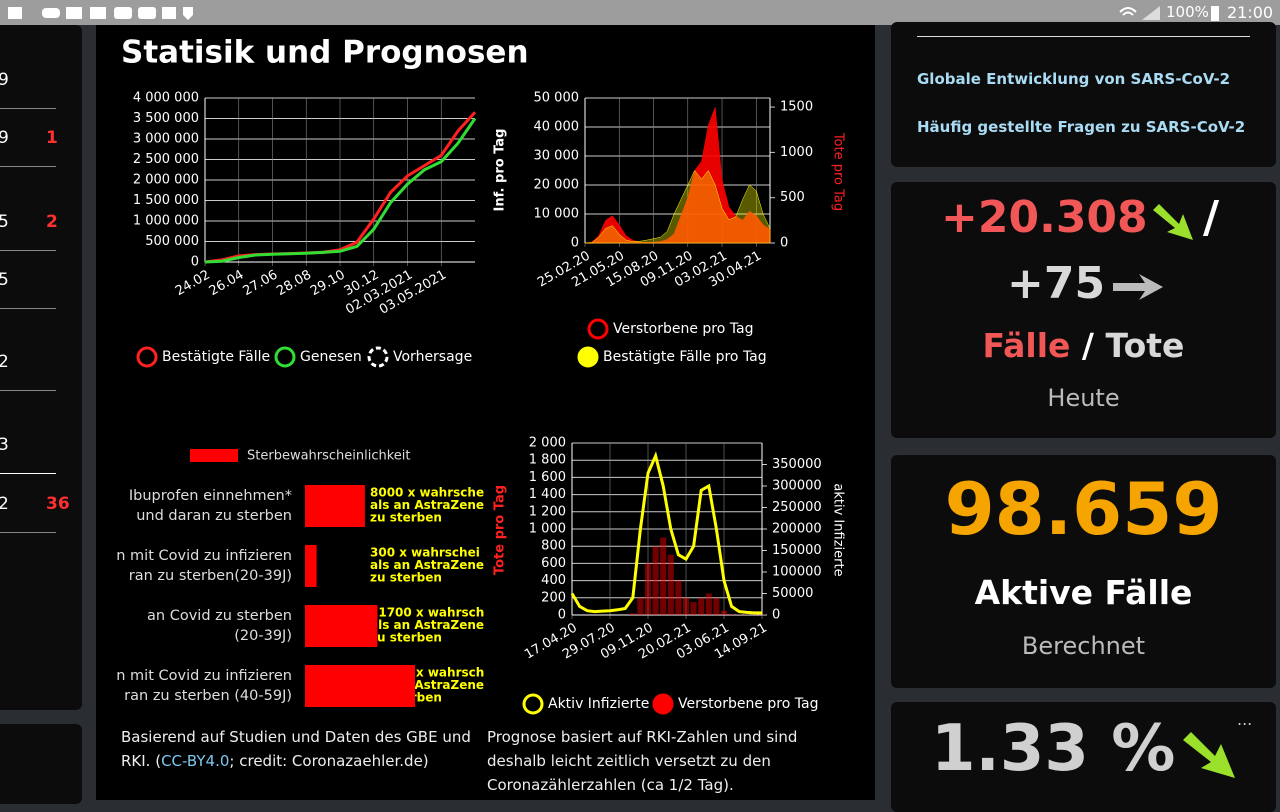 Image resolution: width=1280 pixels, height=812 pixels. What do you see at coordinates (1044, 217) in the screenshot?
I see `cases-today: +20.308` at bounding box center [1044, 217].